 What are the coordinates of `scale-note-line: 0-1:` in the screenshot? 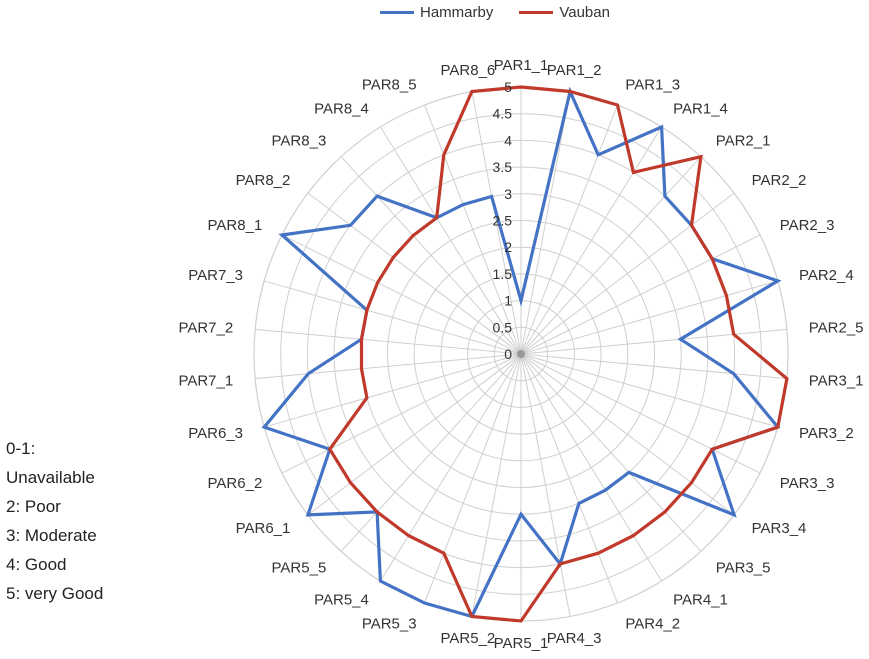 It's located at (21, 448).